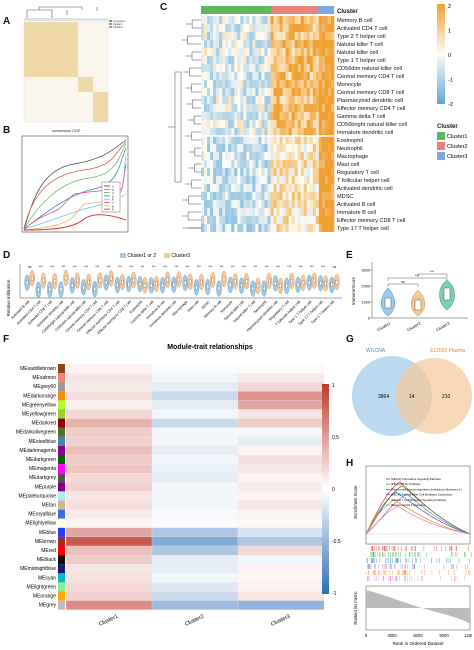 The height and width of the screenshot is (650, 474). What do you see at coordinates (358, 173) in the screenshot?
I see `heatmap-row-label: Regulatory T cell` at bounding box center [358, 173].